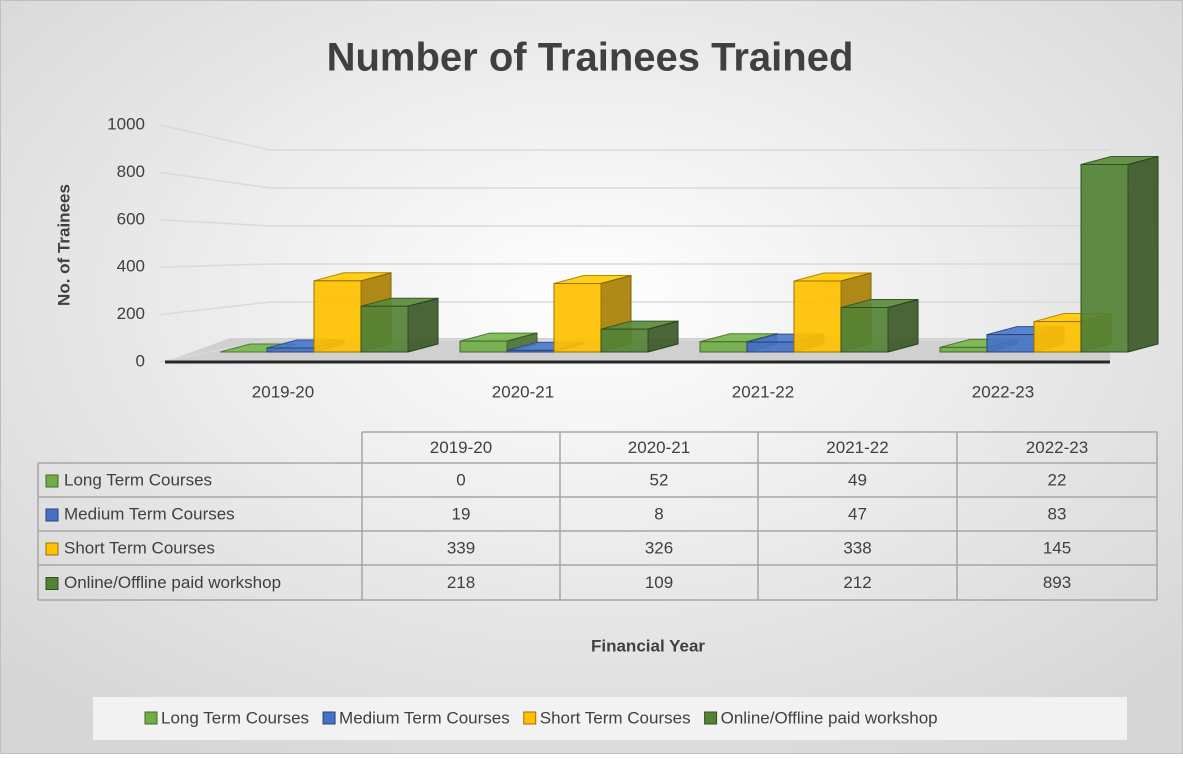 Image resolution: width=1183 pixels, height=759 pixels. I want to click on table-row-label: Long Term Courses, so click(138, 479).